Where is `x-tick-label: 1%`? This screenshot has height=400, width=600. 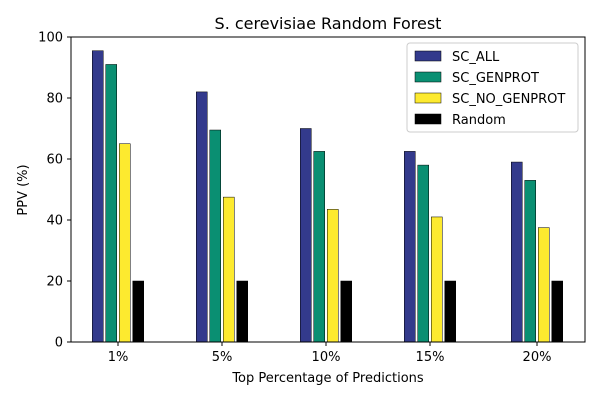 x-tick-label: 1% is located at coordinates (118, 357).